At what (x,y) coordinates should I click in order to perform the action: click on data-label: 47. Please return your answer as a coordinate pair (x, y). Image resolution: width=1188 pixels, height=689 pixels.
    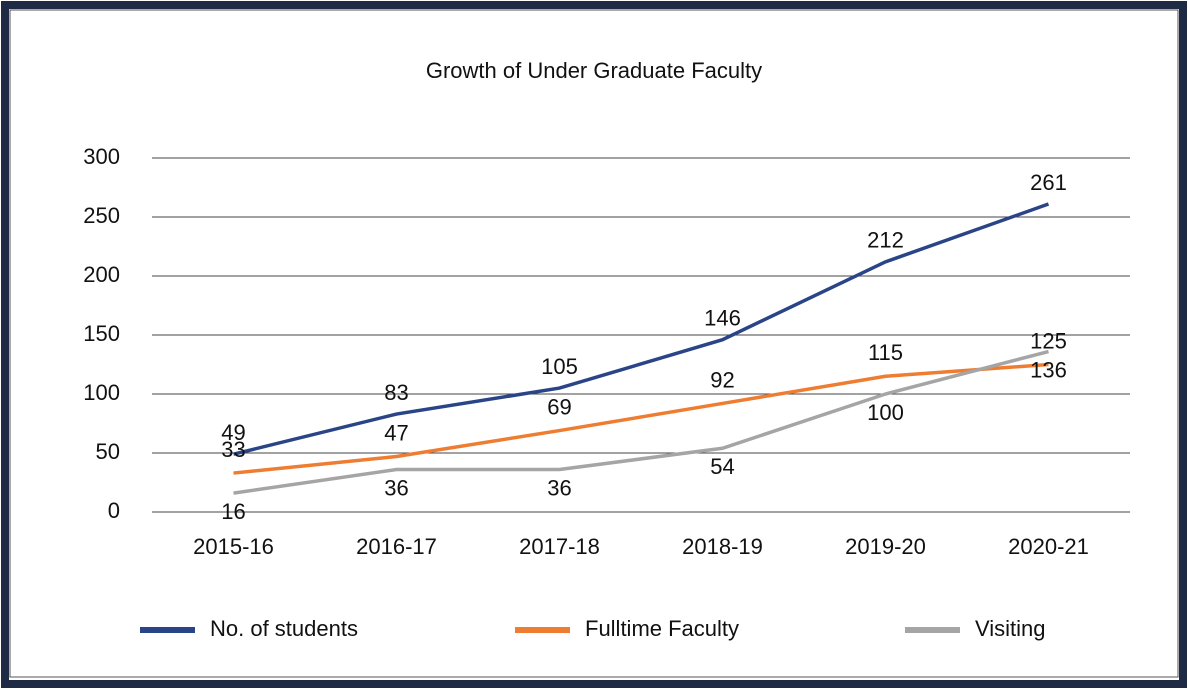
    Looking at the image, I should click on (396, 432).